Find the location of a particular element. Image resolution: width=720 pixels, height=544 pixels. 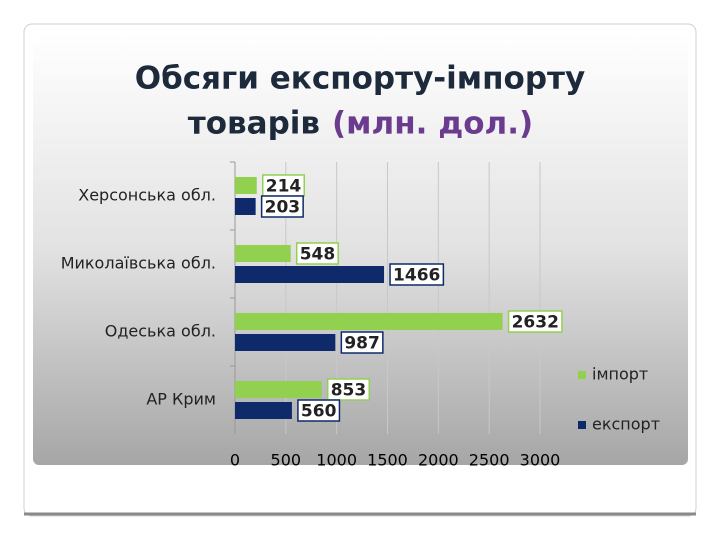

title-unit: (млн. дол.) is located at coordinates (432, 124).